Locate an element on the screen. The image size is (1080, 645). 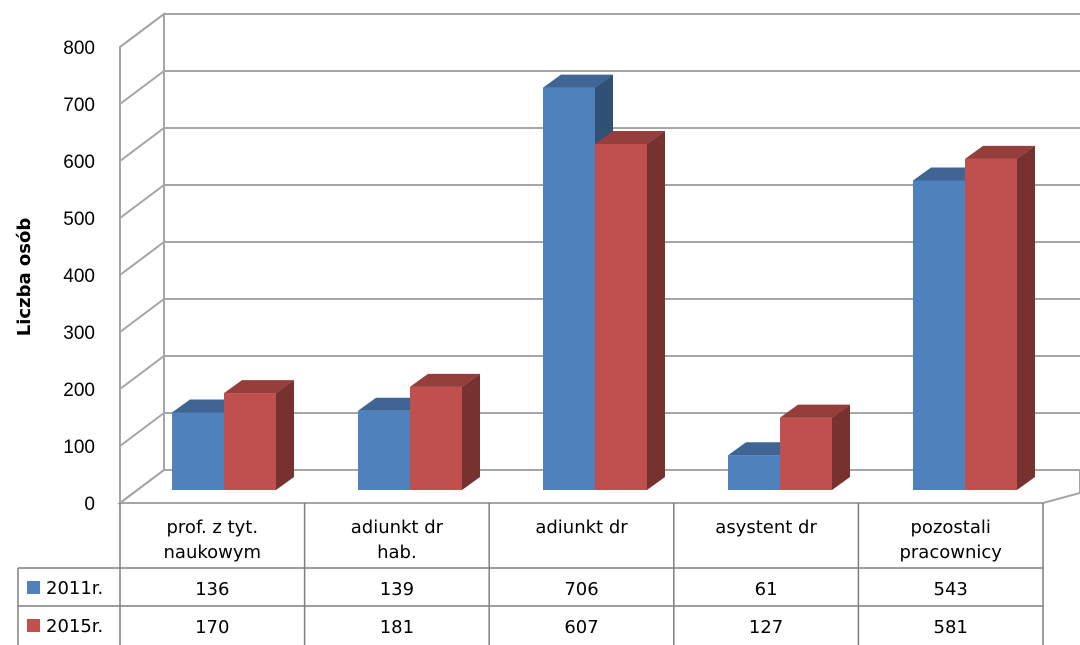
y-tick-label: 400 is located at coordinates (79, 276).